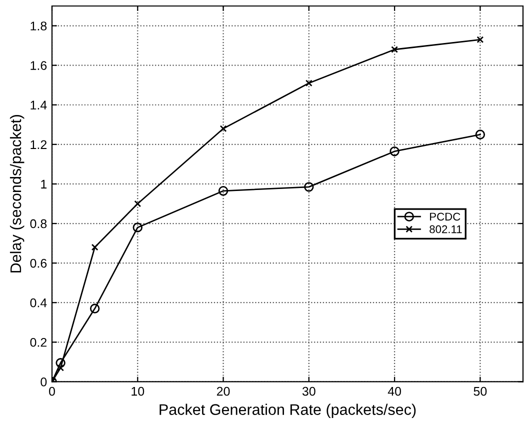 The width and height of the screenshot is (528, 428). What do you see at coordinates (38, 144) in the screenshot?
I see `y-tick-label: 1.2` at bounding box center [38, 144].